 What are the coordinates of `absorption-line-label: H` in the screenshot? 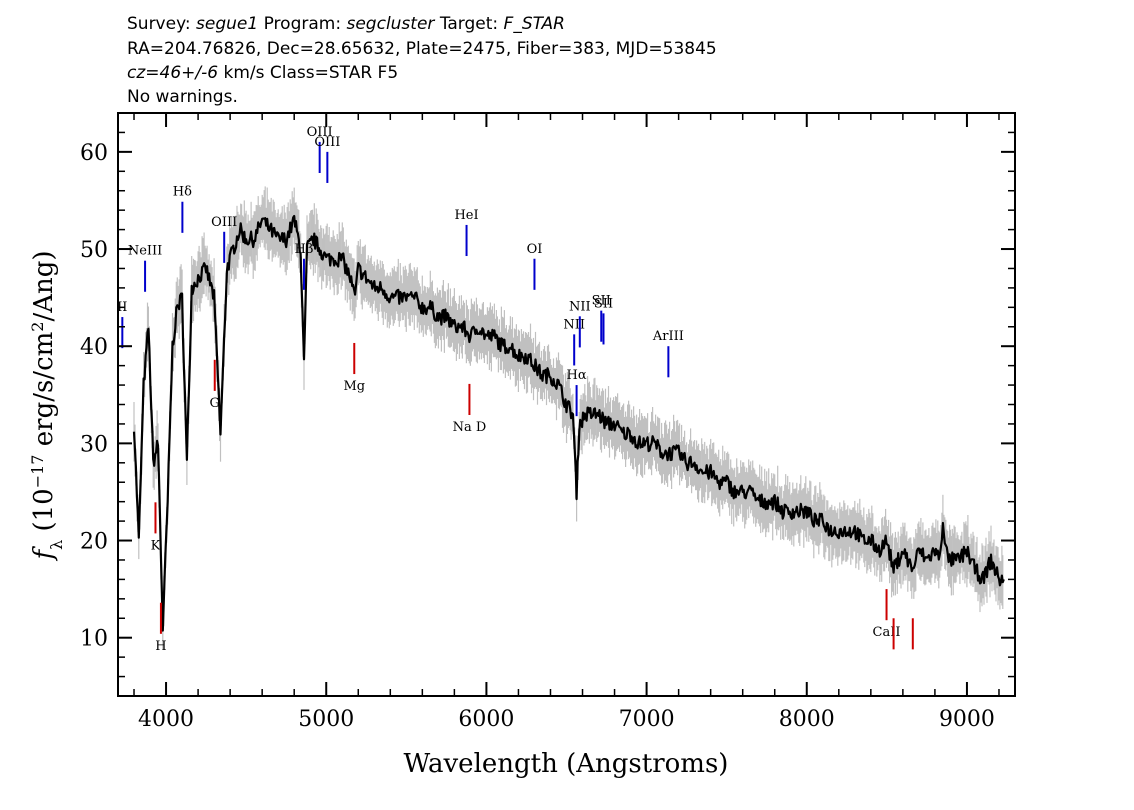 It's located at (160, 646).